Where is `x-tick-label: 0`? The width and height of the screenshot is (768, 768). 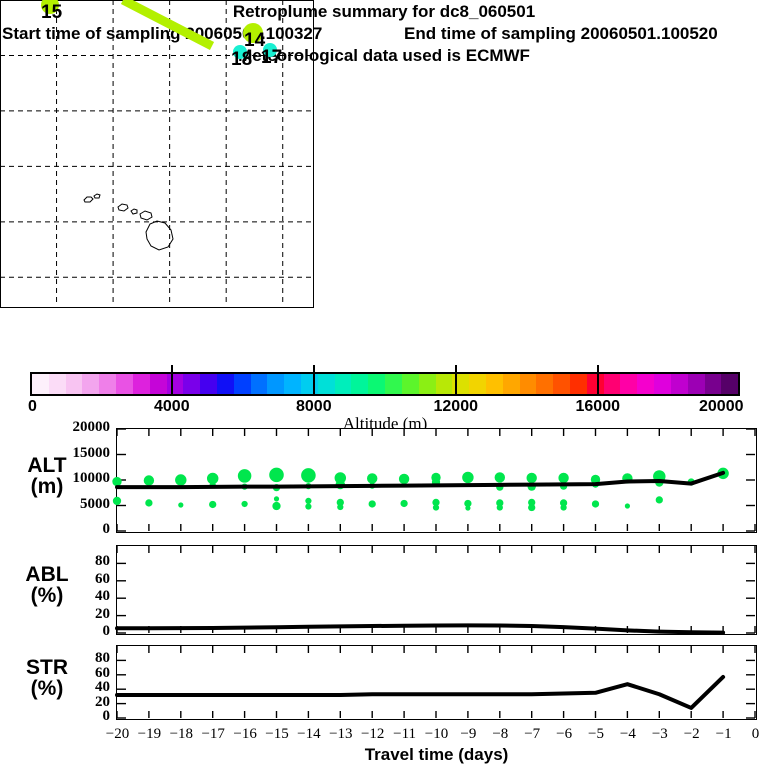
x-tick-label: 0 is located at coordinates (755, 734).